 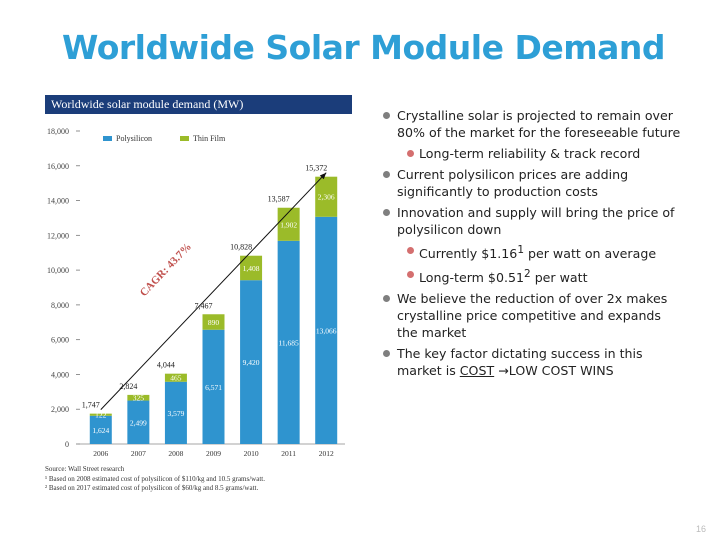 What do you see at coordinates (323, 176) in the screenshot?
I see `cagr-arrowhead-icon` at bounding box center [323, 176].